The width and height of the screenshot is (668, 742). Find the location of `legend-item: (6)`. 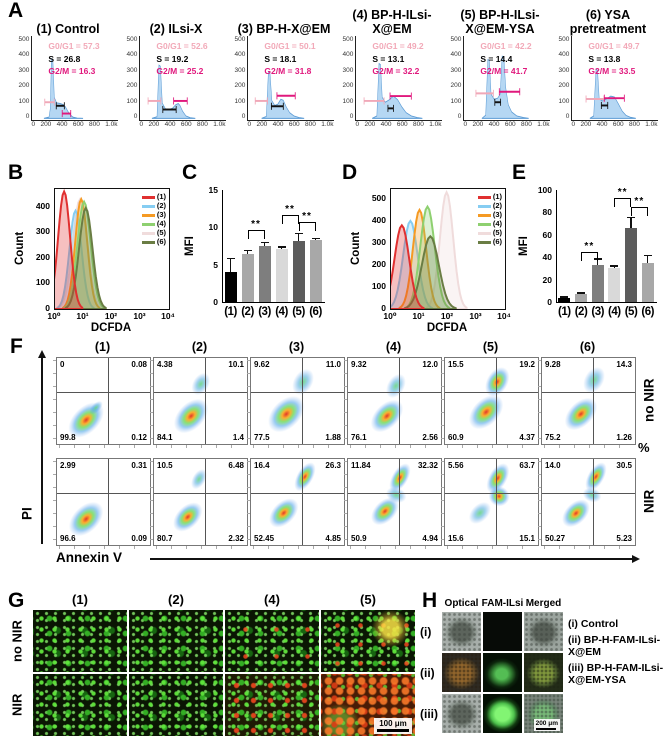

legend-item: (6) is located at coordinates (489, 242).